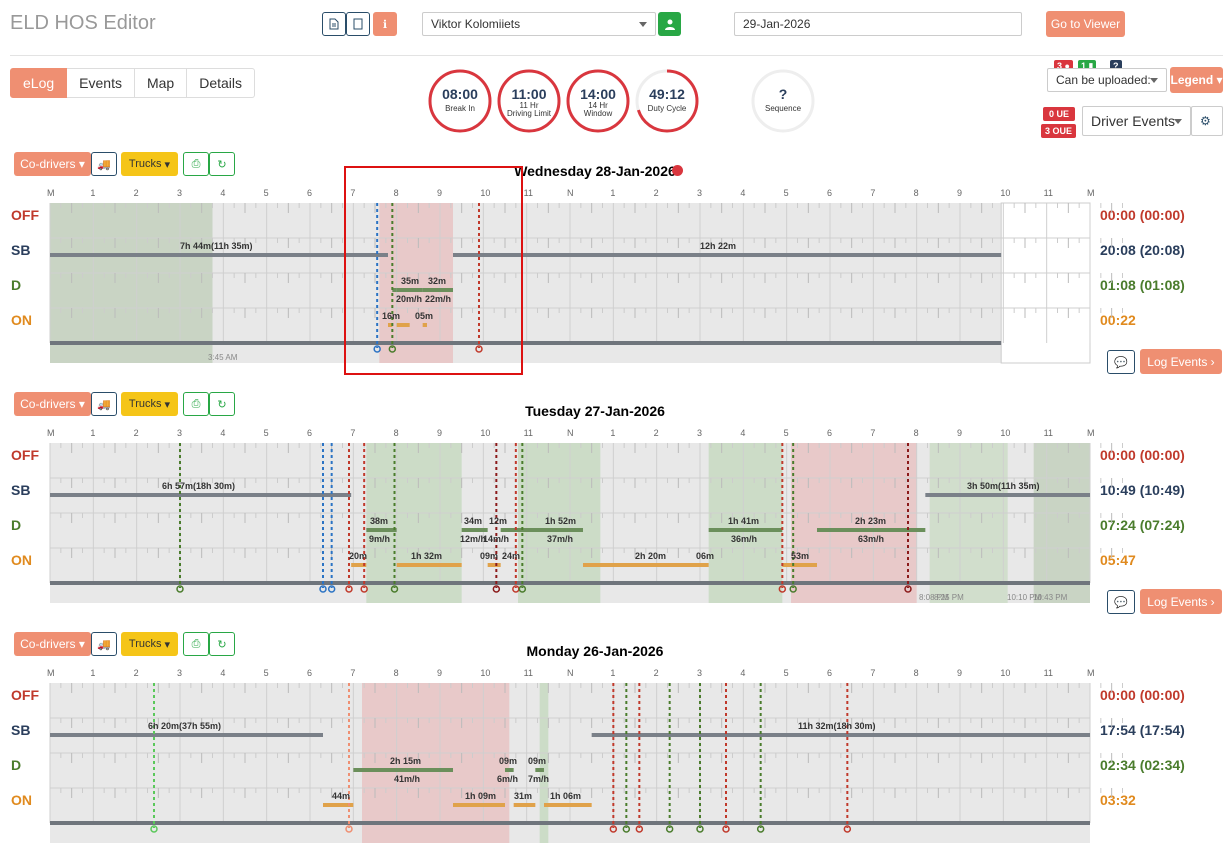 The image size is (1223, 857). What do you see at coordinates (385, 24) in the screenshot?
I see `info-button: ℹ` at bounding box center [385, 24].